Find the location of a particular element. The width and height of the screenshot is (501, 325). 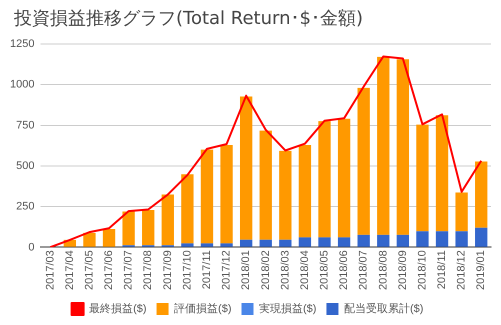

x-tick-label: 2019/01 is located at coordinates (481, 270).